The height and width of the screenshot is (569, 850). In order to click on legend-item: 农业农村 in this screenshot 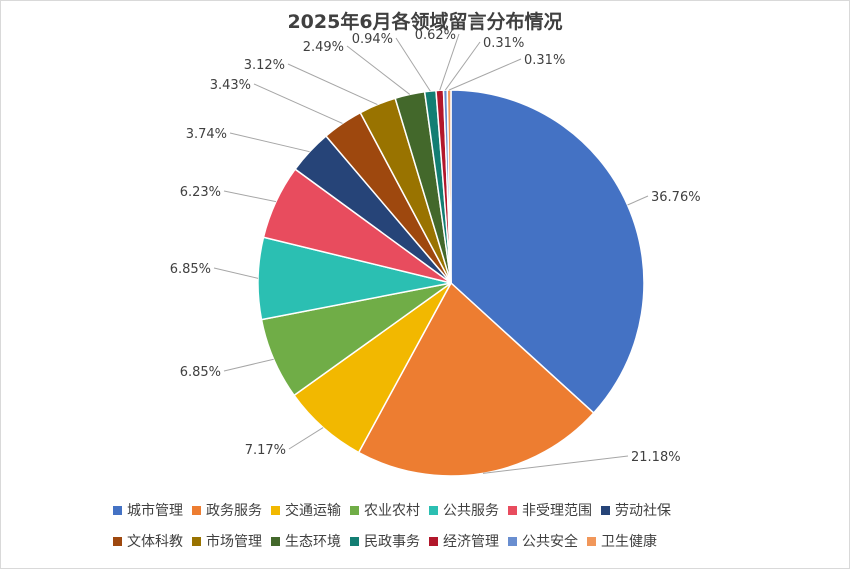, I will do `click(385, 510)`.